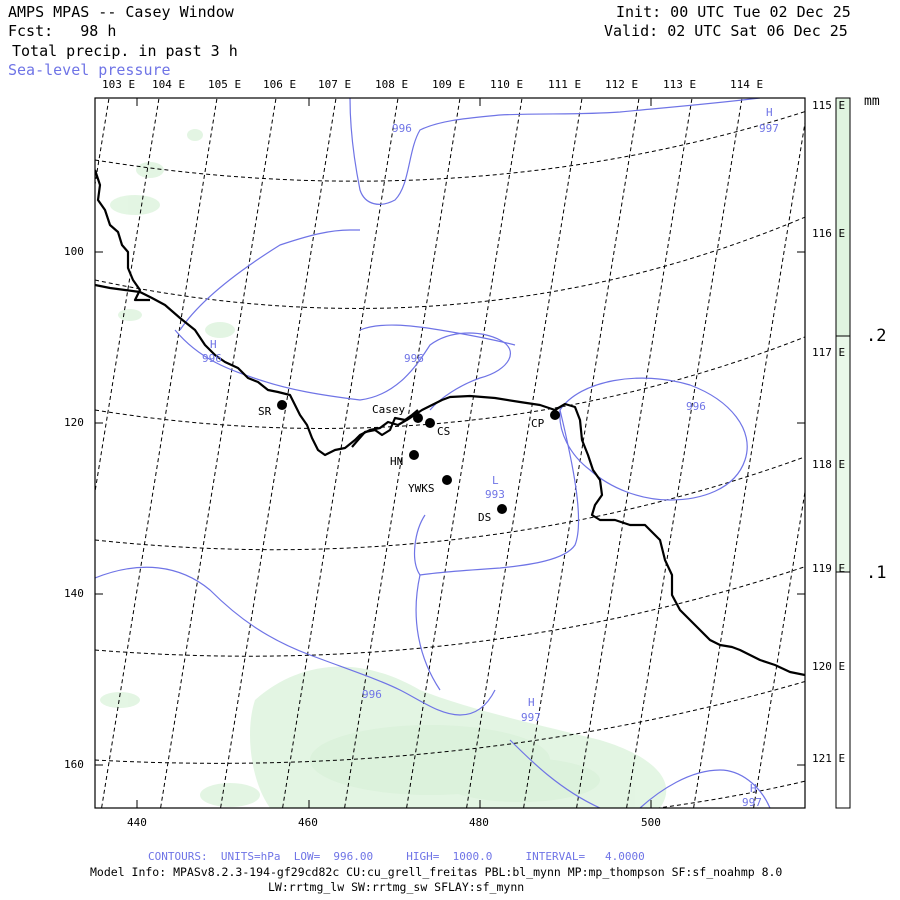  I want to click on lon-label-118: 118 E, so click(829, 464).